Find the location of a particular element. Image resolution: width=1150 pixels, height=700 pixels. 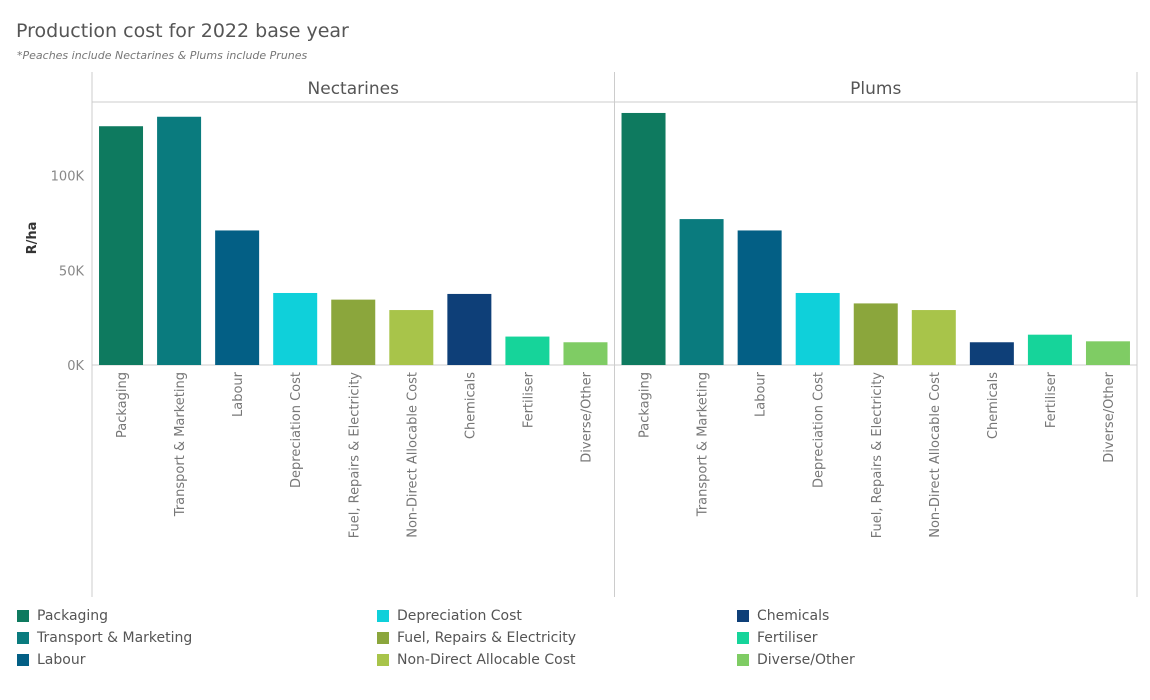

legend-item: Labour is located at coordinates (51, 660).